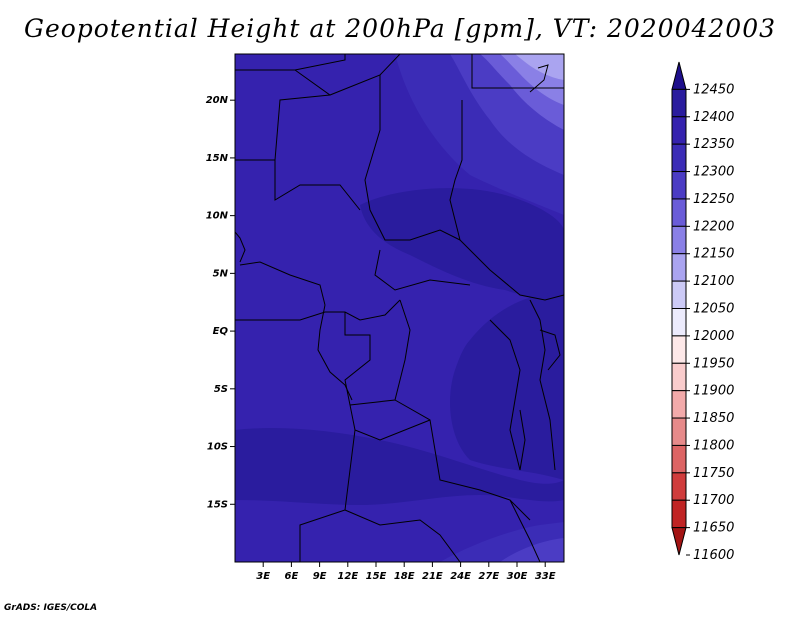 The height and width of the screenshot is (618, 800). Describe the element at coordinates (217, 100) in the screenshot. I see `y-tick-label: 20N` at that location.